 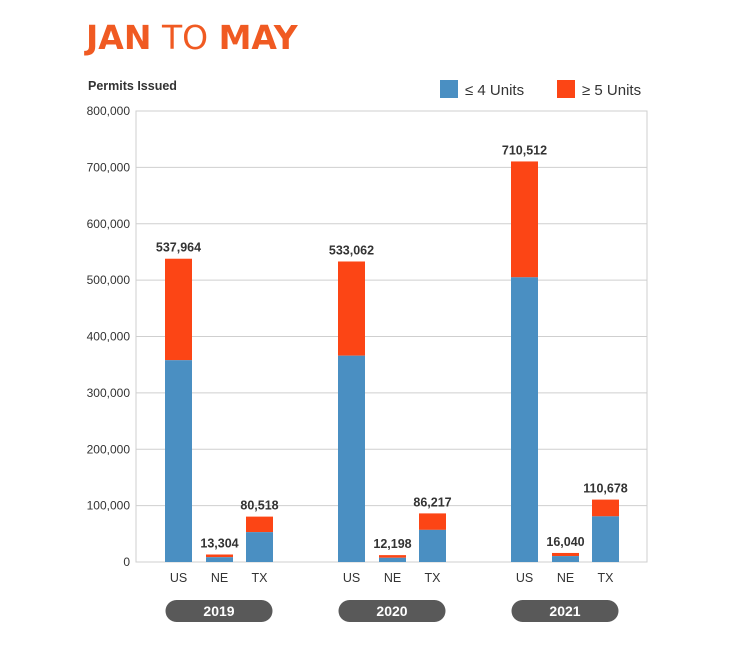 I want to click on bar-total-label: 533,062, so click(x=351, y=250).